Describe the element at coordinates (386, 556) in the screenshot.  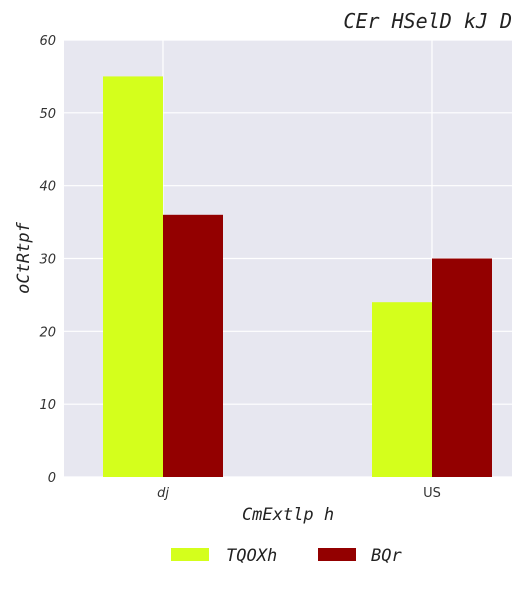
I see `legend-label-BQr: BQr` at that location.